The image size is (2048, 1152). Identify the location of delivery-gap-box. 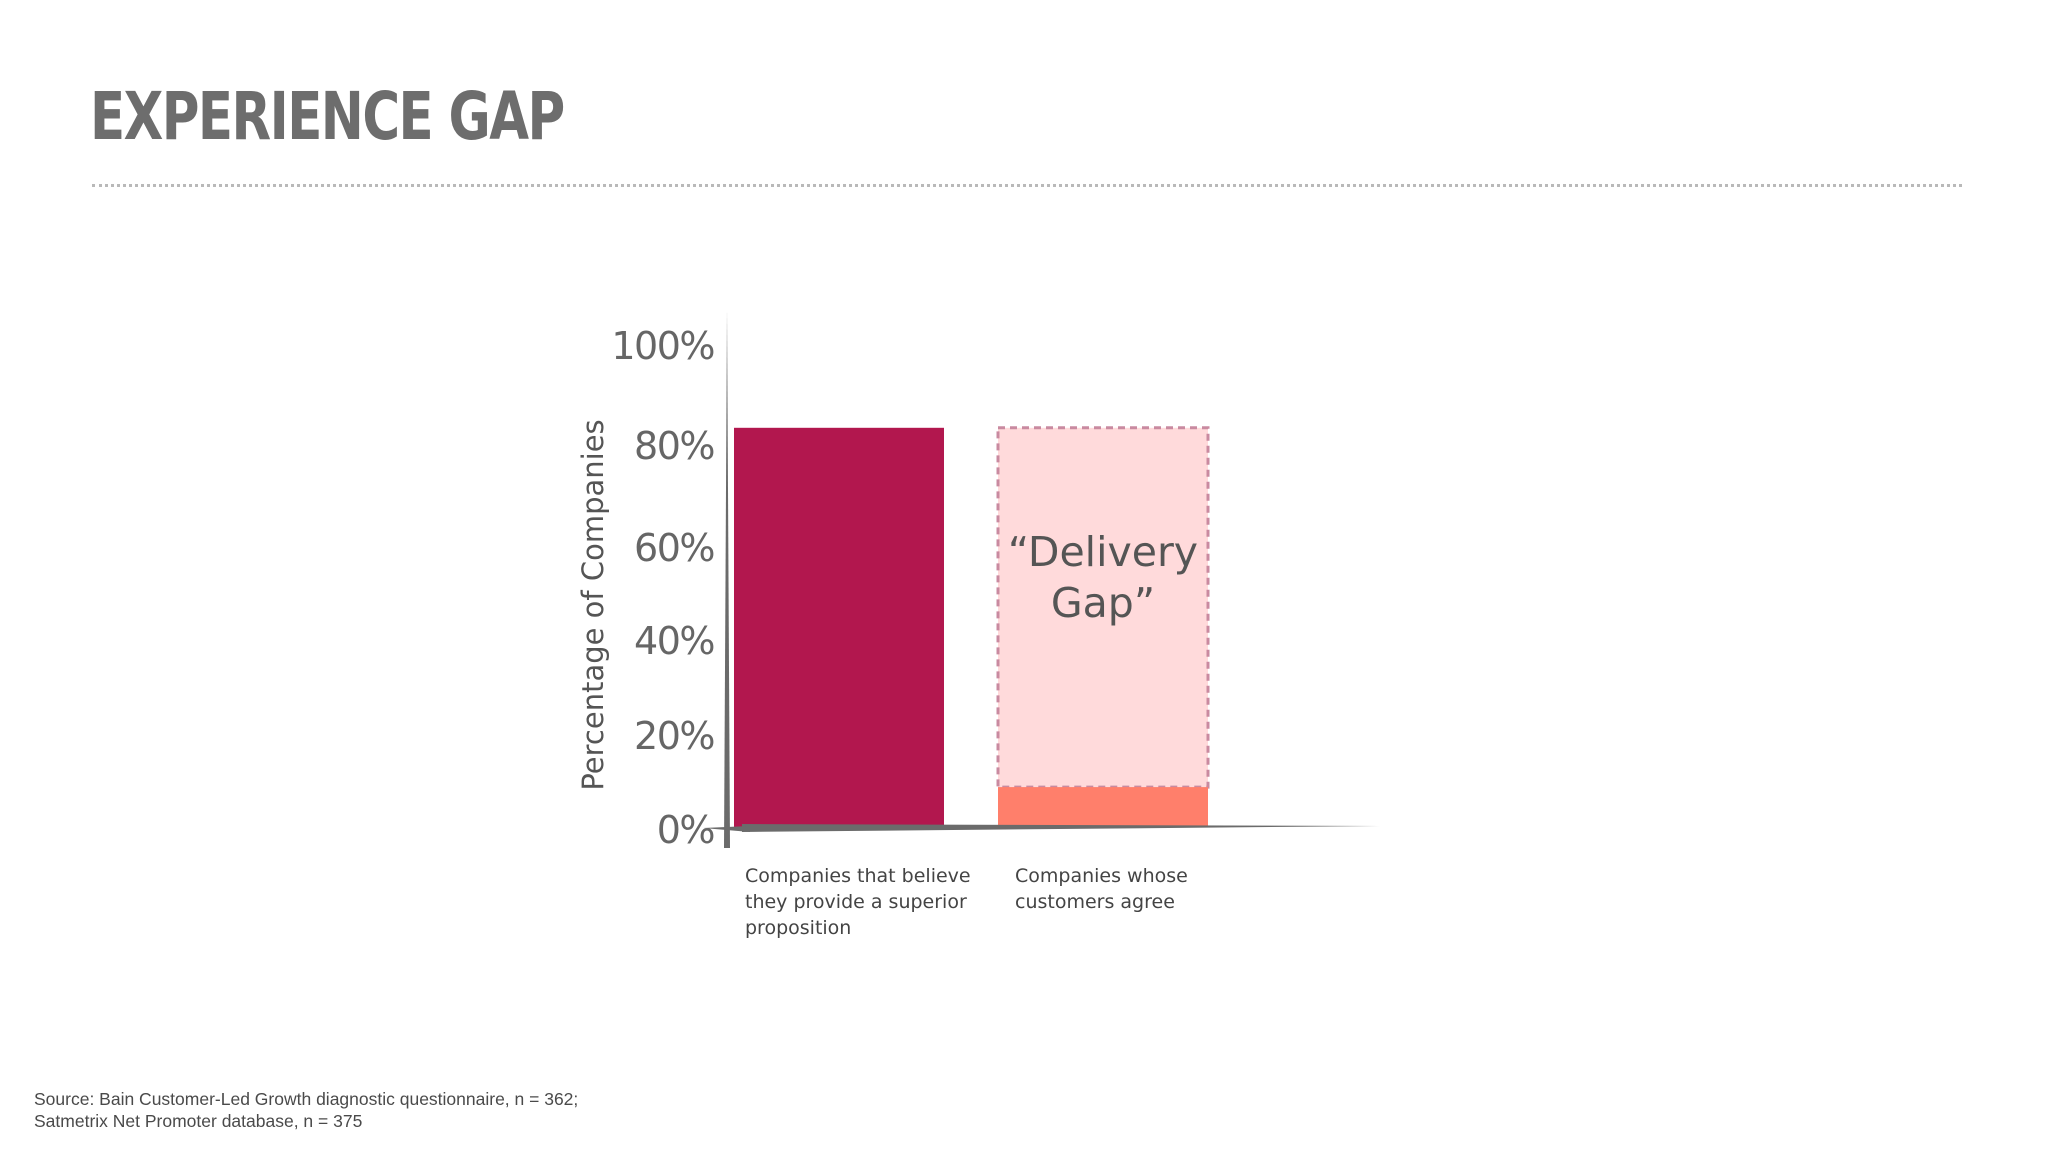
(1103, 607).